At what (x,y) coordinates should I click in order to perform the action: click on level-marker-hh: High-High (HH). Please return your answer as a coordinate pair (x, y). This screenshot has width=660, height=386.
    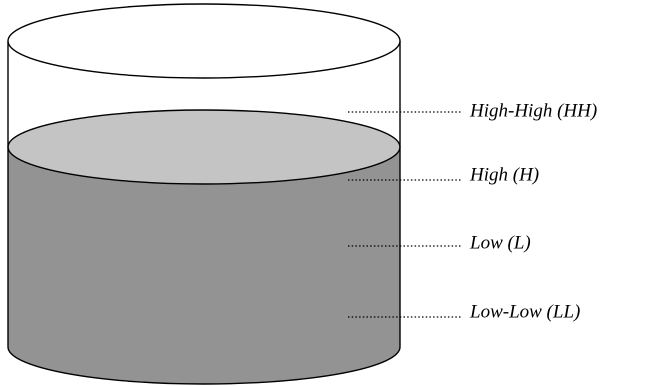
    Looking at the image, I should click on (472, 110).